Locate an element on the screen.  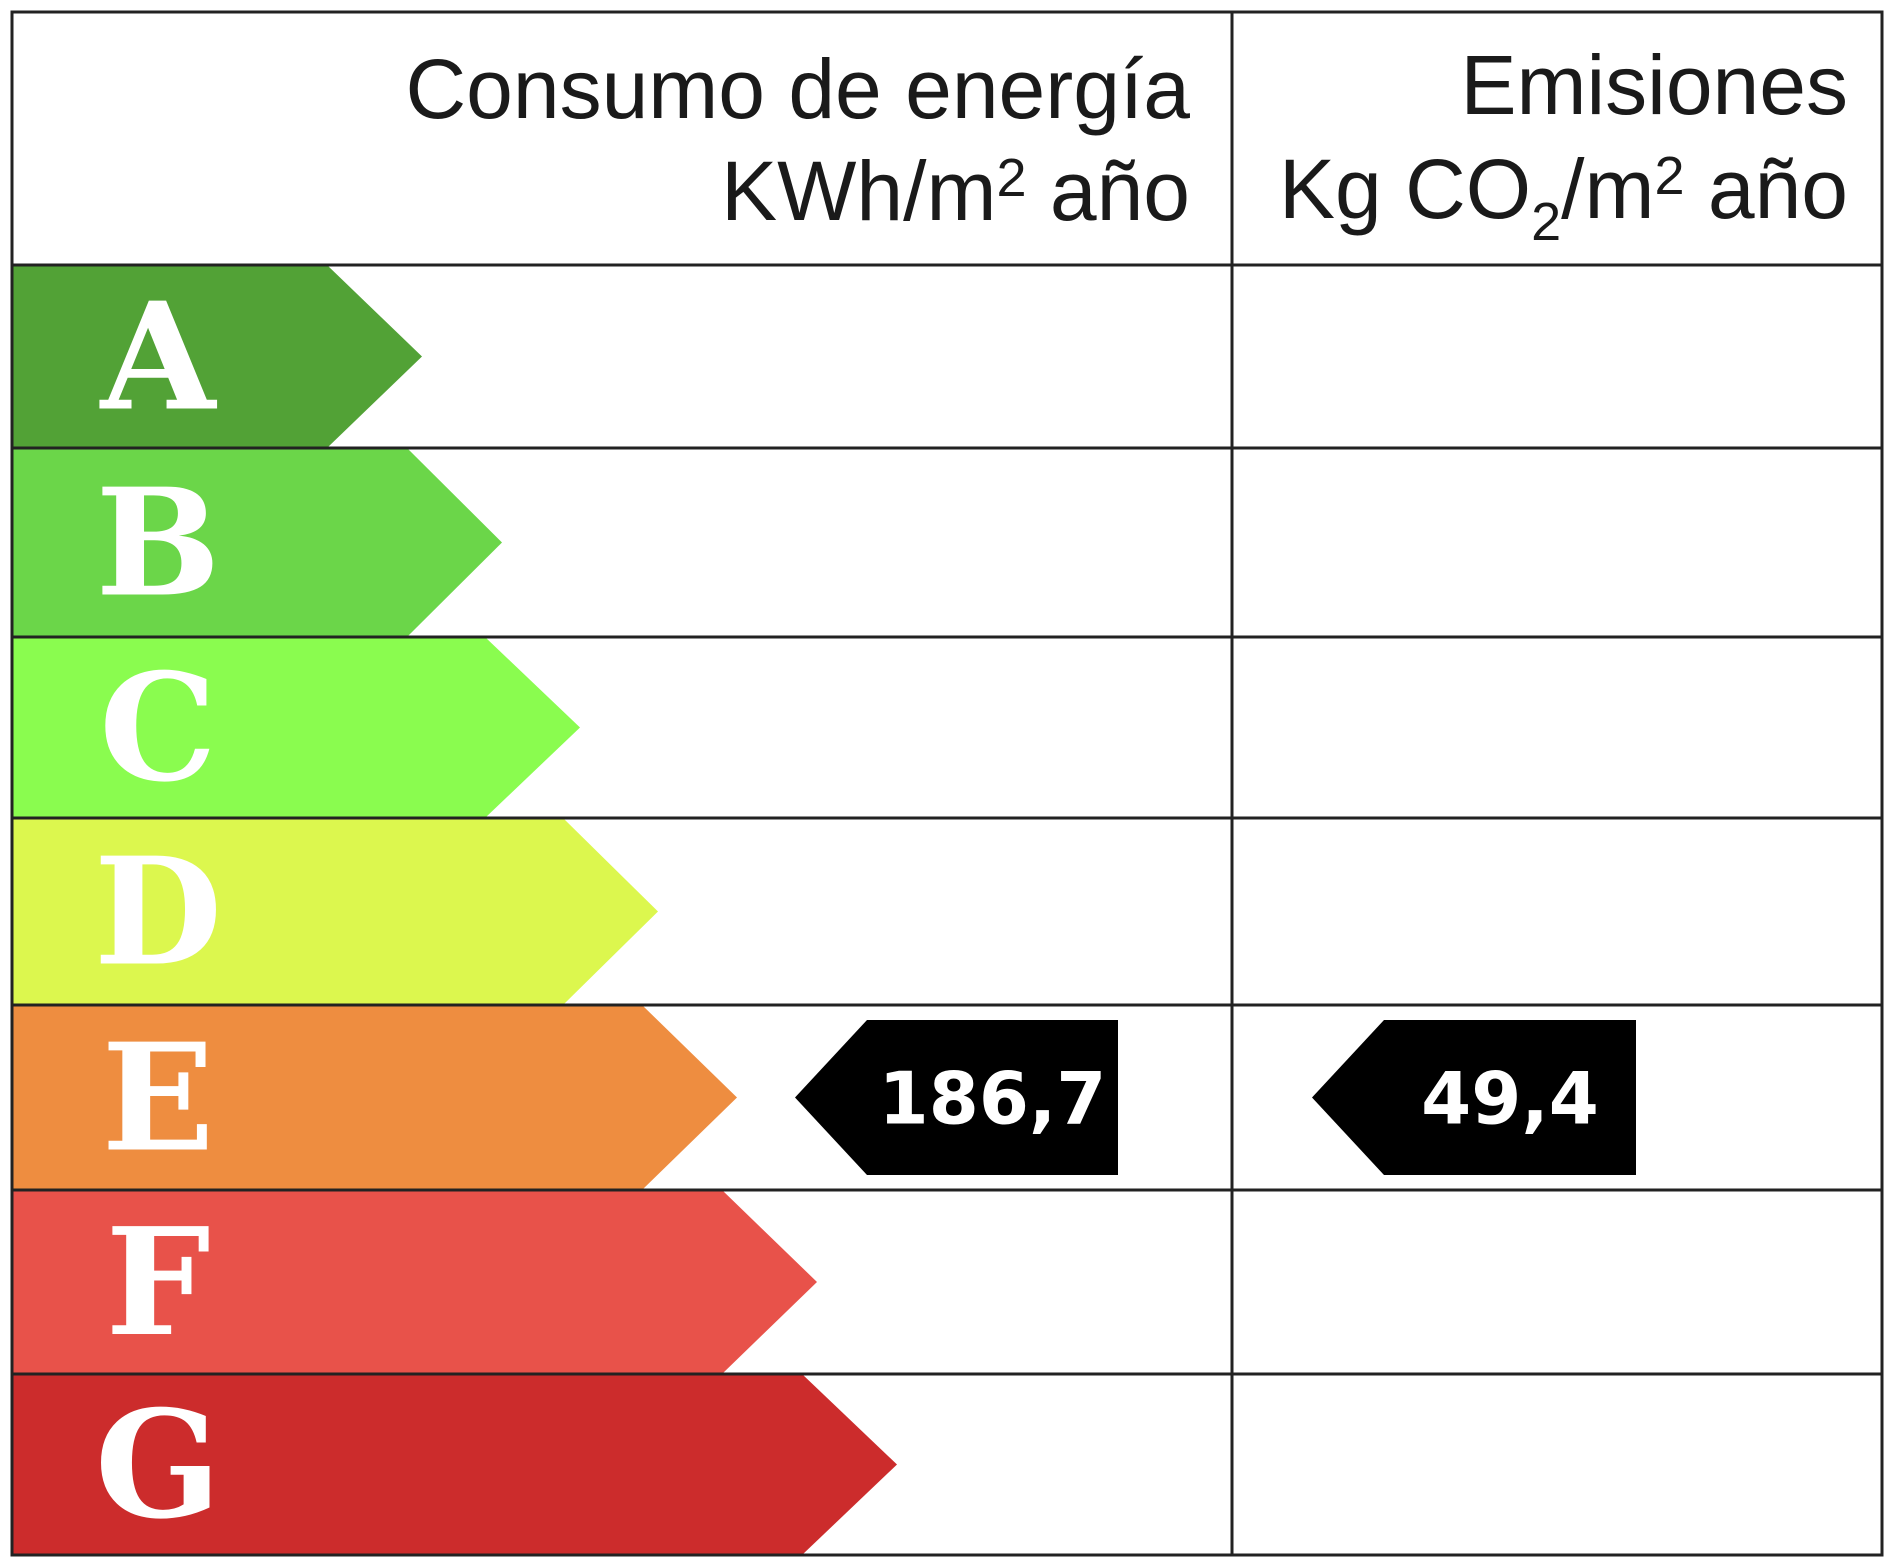
grade-letter-b: B is located at coordinates (157, 543).